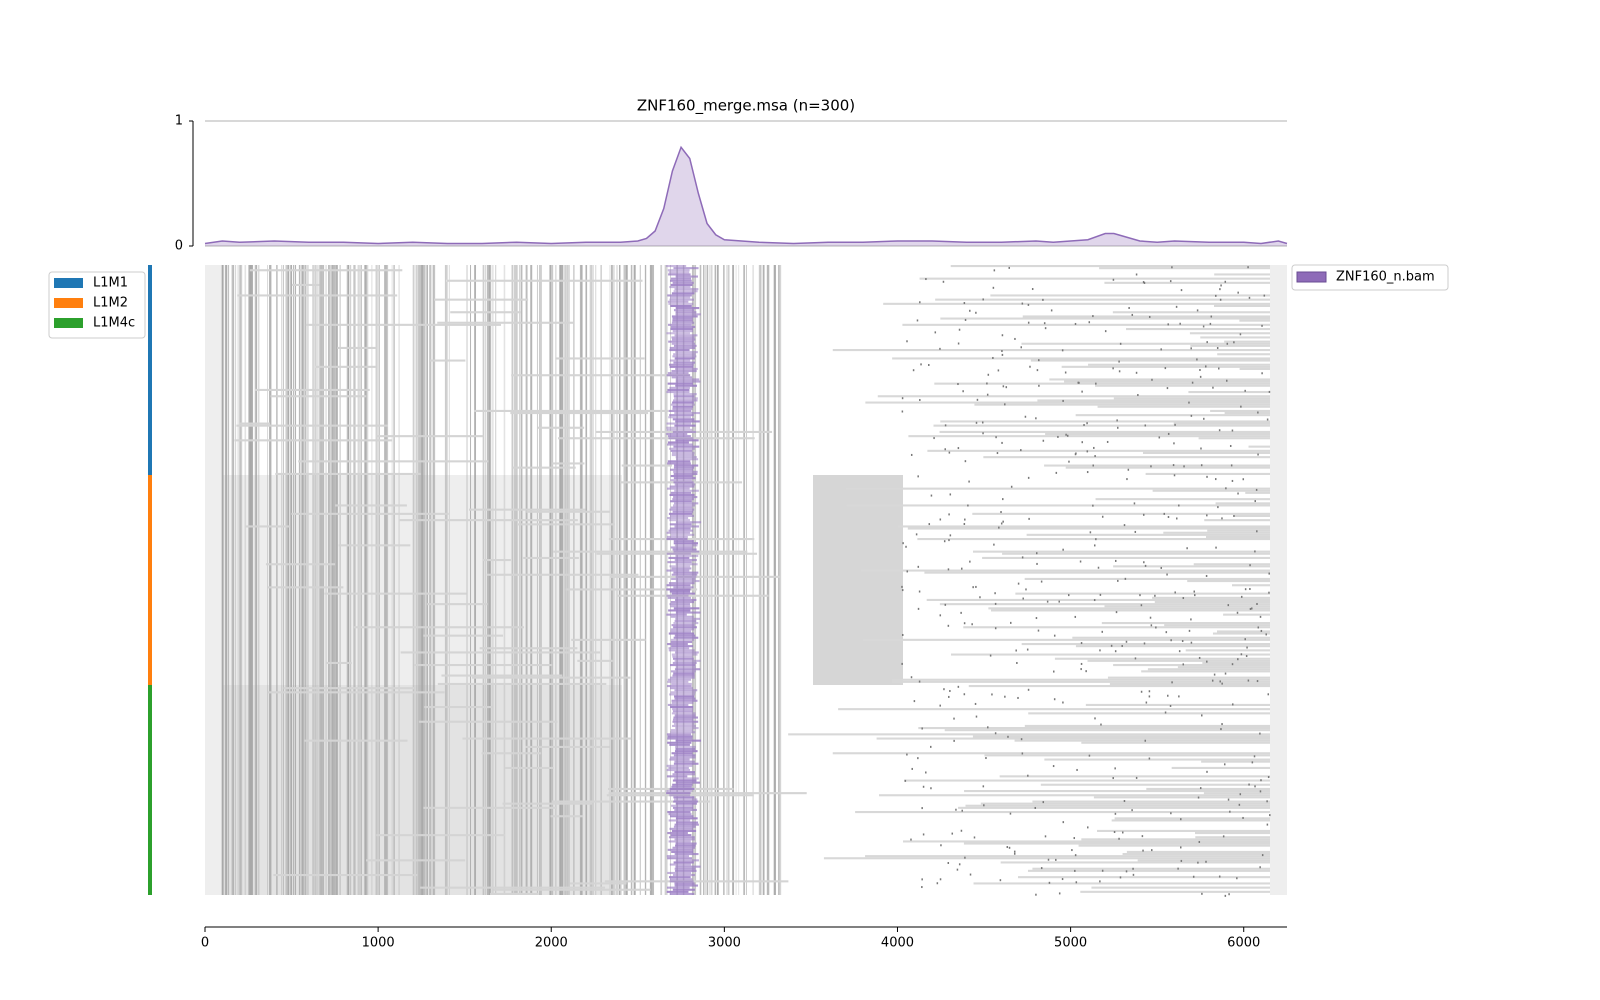 The height and width of the screenshot is (1000, 1600). Describe the element at coordinates (746, 106) in the screenshot. I see `chart-title: ZNF160_merge.msa (n=300)` at that location.